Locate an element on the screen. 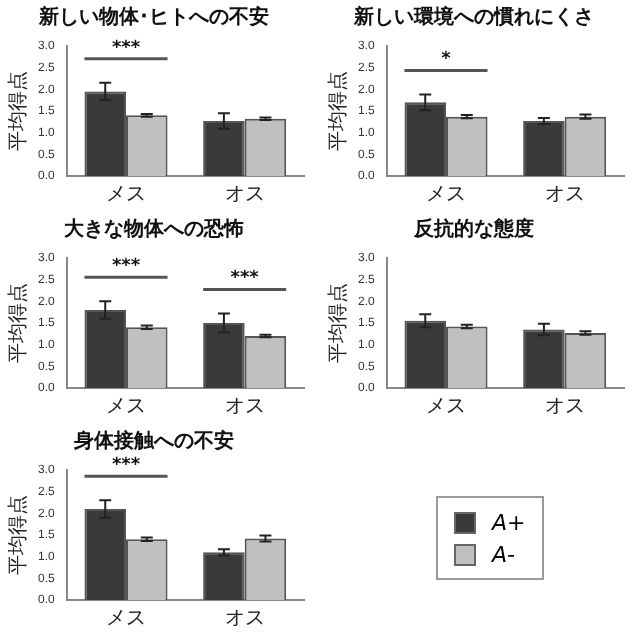 The height and width of the screenshot is (640, 640). chart-title: 反抗的な態度 is located at coordinates (473, 229).